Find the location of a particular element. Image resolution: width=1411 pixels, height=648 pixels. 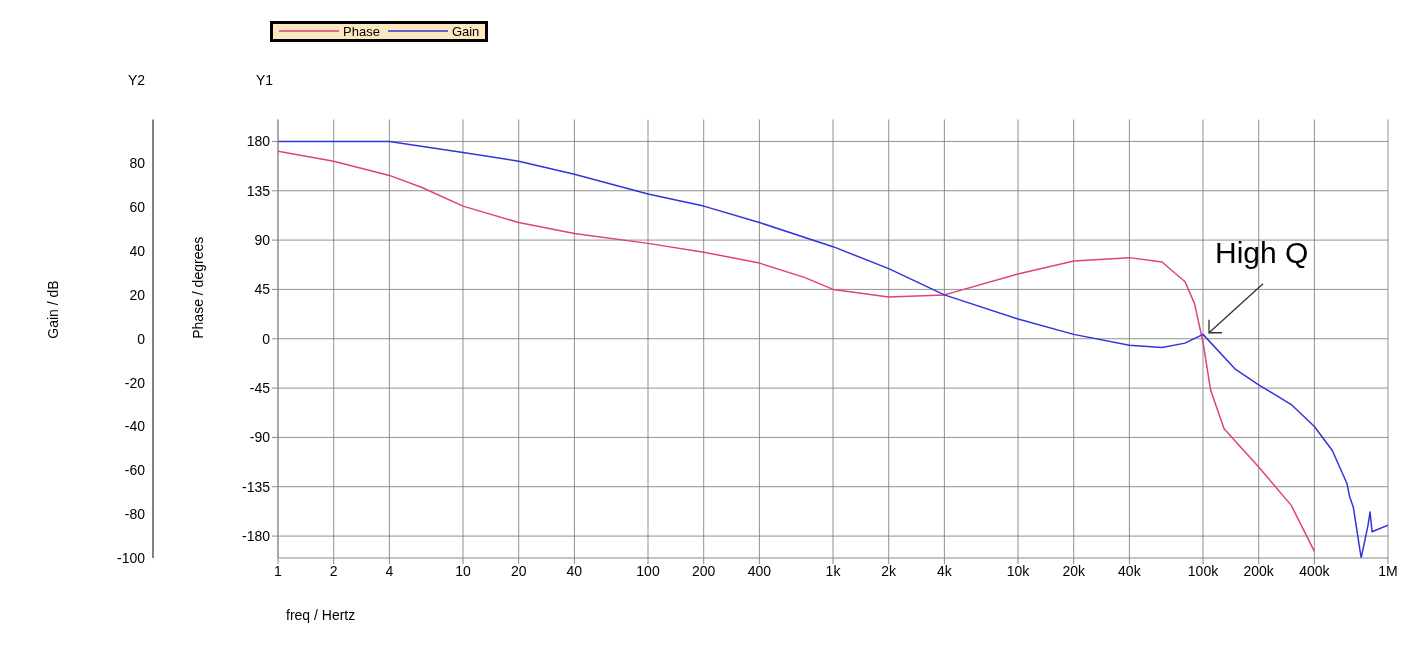

x-tick-label: 10k is located at coordinates (1018, 570).